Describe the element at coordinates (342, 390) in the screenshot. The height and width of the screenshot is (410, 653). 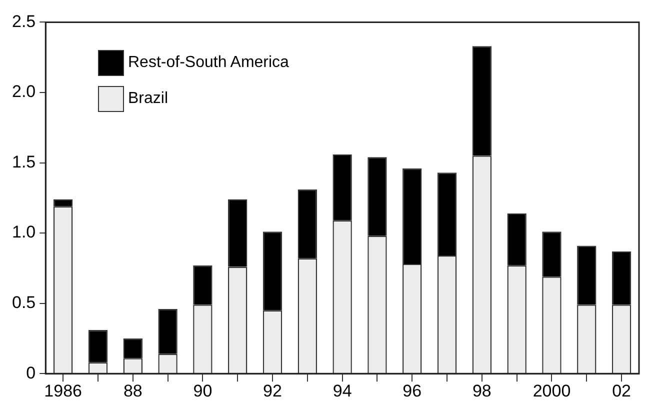
I see `x-tick-label: 94` at that location.